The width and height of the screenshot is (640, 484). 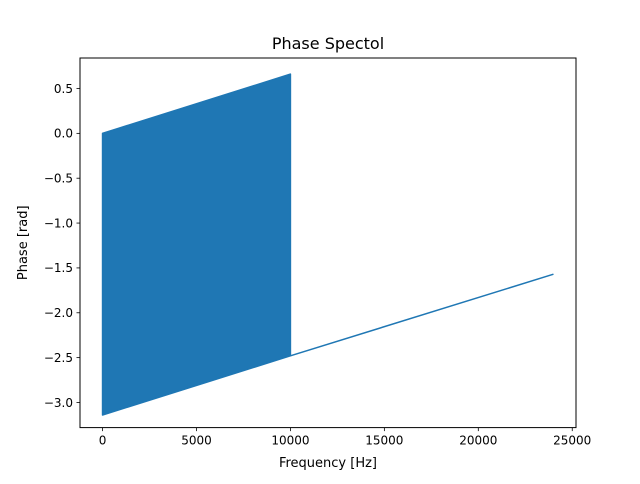 I want to click on x-tick-label: 20000, so click(x=478, y=441).